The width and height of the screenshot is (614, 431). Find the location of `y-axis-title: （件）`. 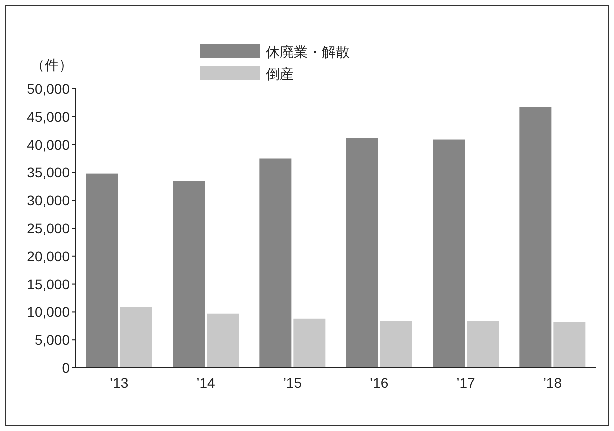

y-axis-title: （件） is located at coordinates (52, 65).